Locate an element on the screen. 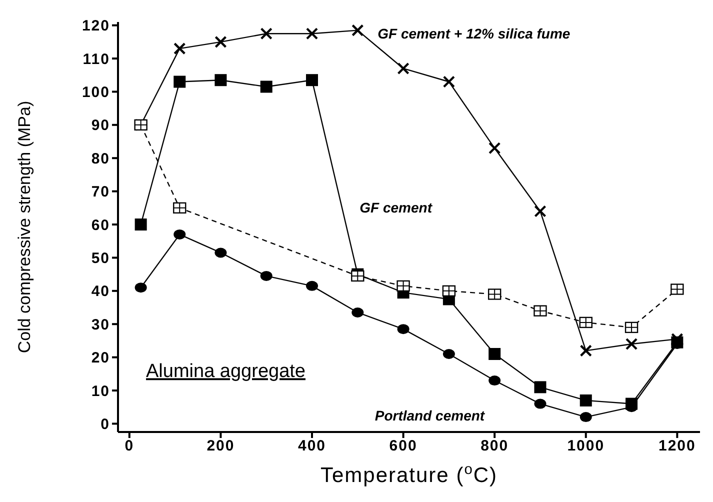 Image resolution: width=713 pixels, height=502 pixels. y-axis-title: Cold compressive strength (MPa) is located at coordinates (24, 227).